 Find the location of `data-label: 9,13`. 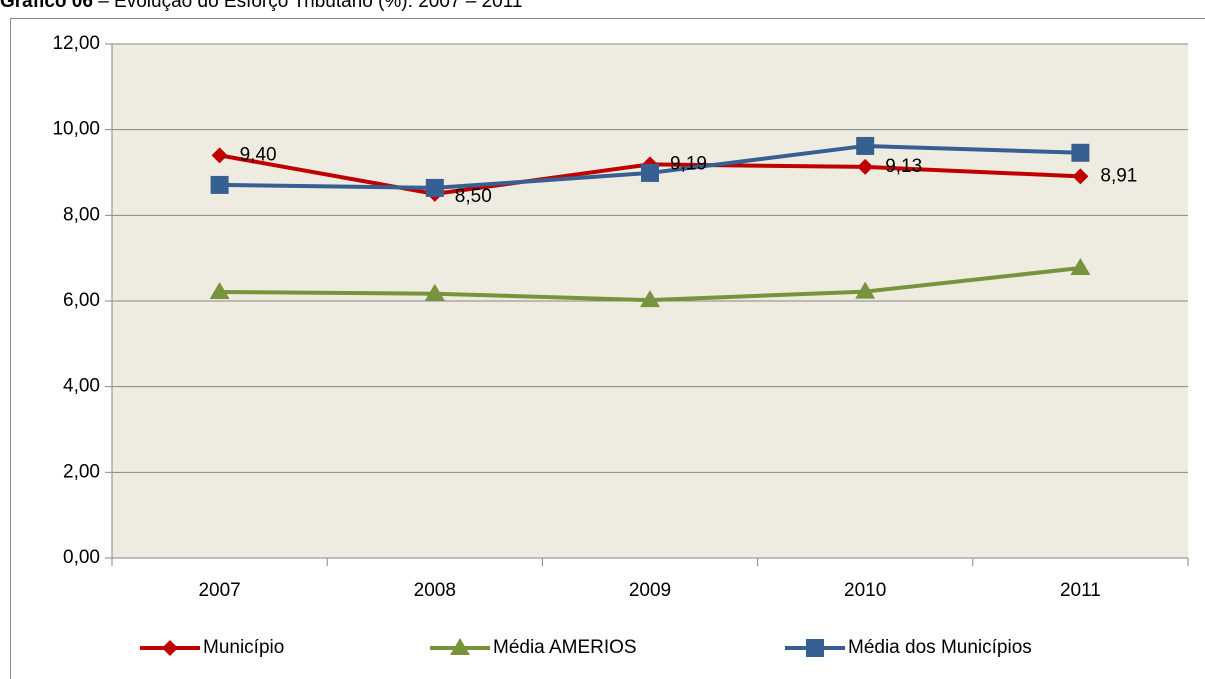

data-label: 9,13 is located at coordinates (903, 166).